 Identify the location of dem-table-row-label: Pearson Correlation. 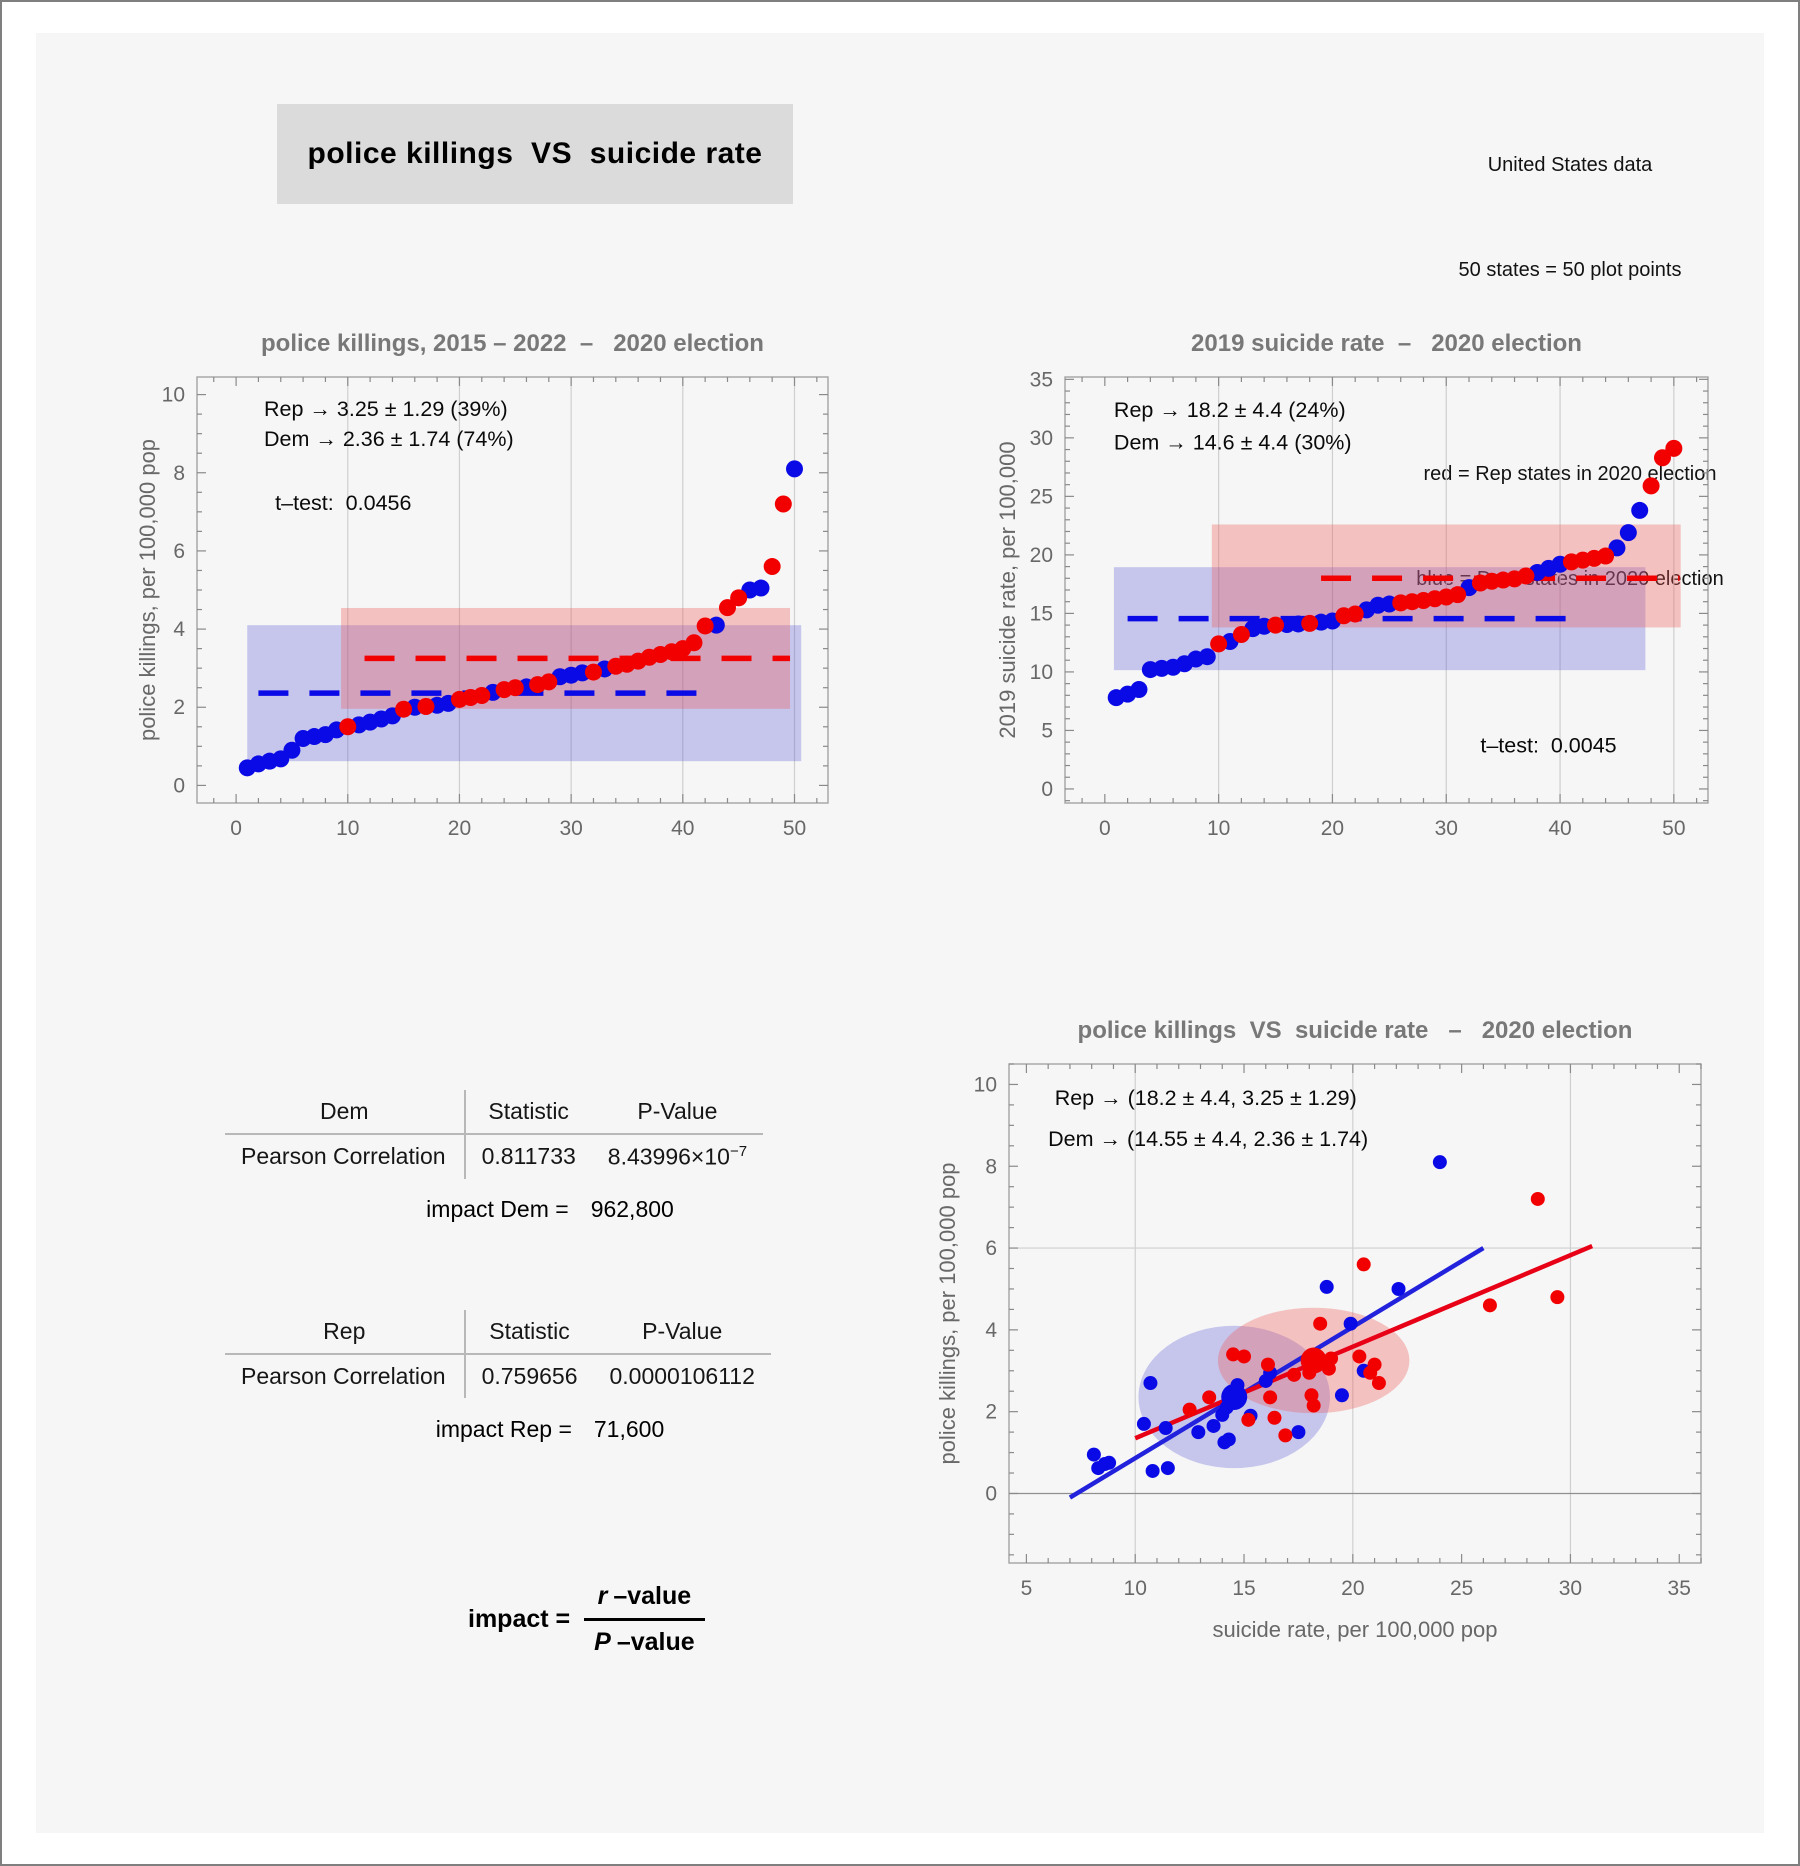
(345, 1157).